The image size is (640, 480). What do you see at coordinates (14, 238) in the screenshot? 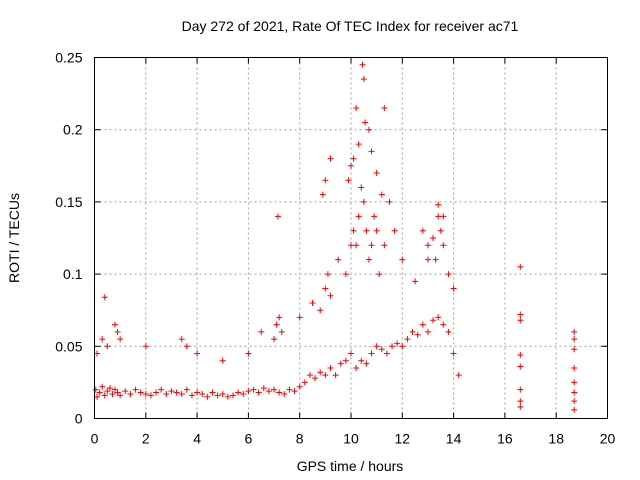
I see `y-axis-label: ROTI / TECUs` at bounding box center [14, 238].